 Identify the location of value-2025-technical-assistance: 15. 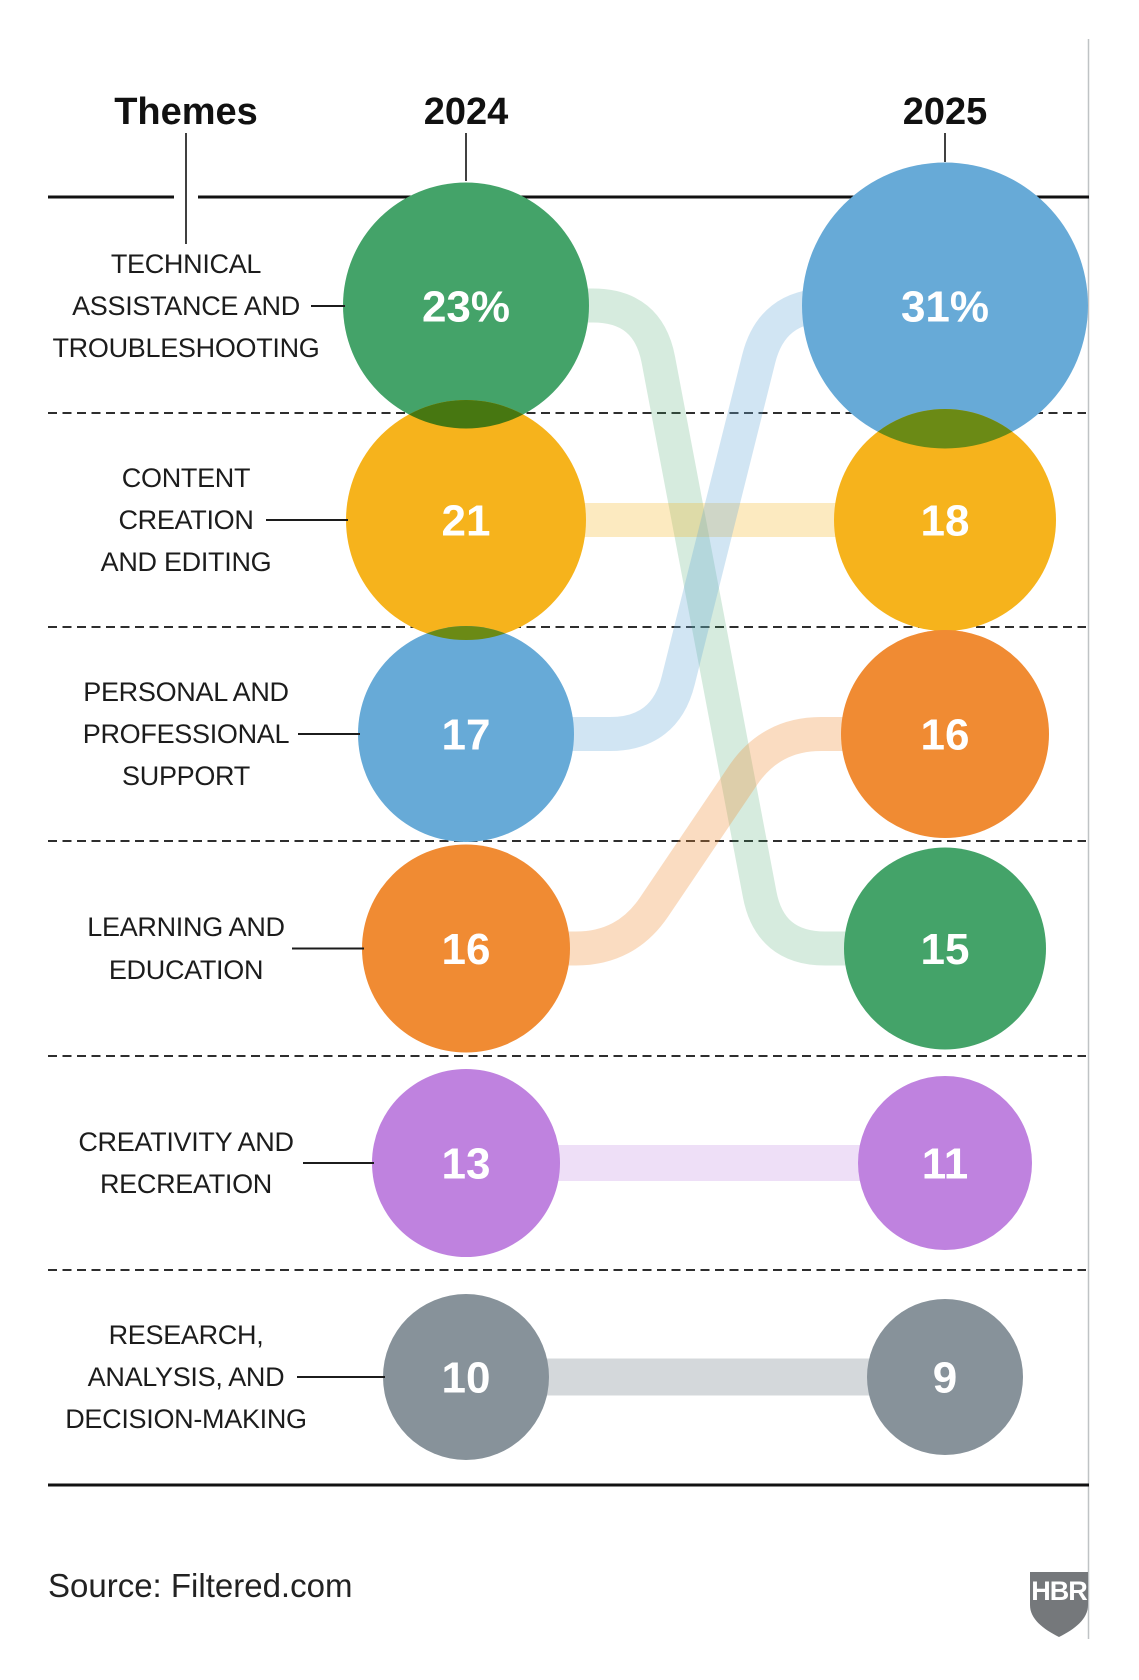
(945, 949).